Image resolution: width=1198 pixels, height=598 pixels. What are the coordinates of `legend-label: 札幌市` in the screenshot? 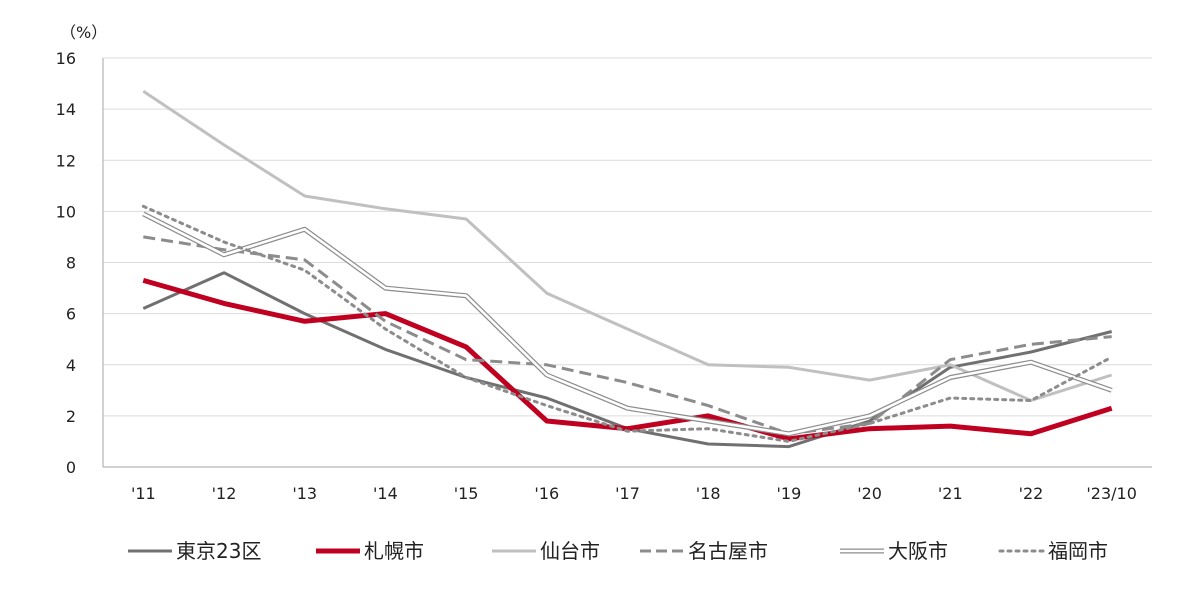 It's located at (394, 551).